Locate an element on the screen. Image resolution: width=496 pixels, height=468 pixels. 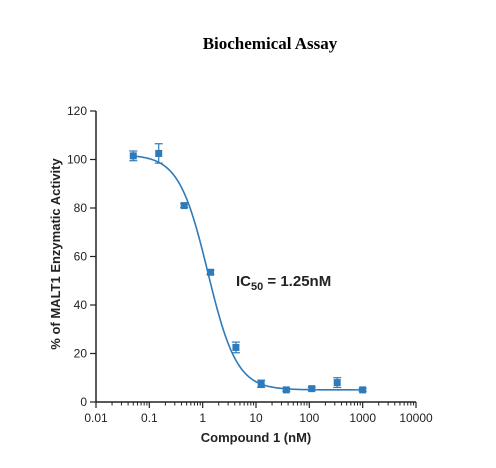
y-tick-label: 80 is located at coordinates (81, 208).